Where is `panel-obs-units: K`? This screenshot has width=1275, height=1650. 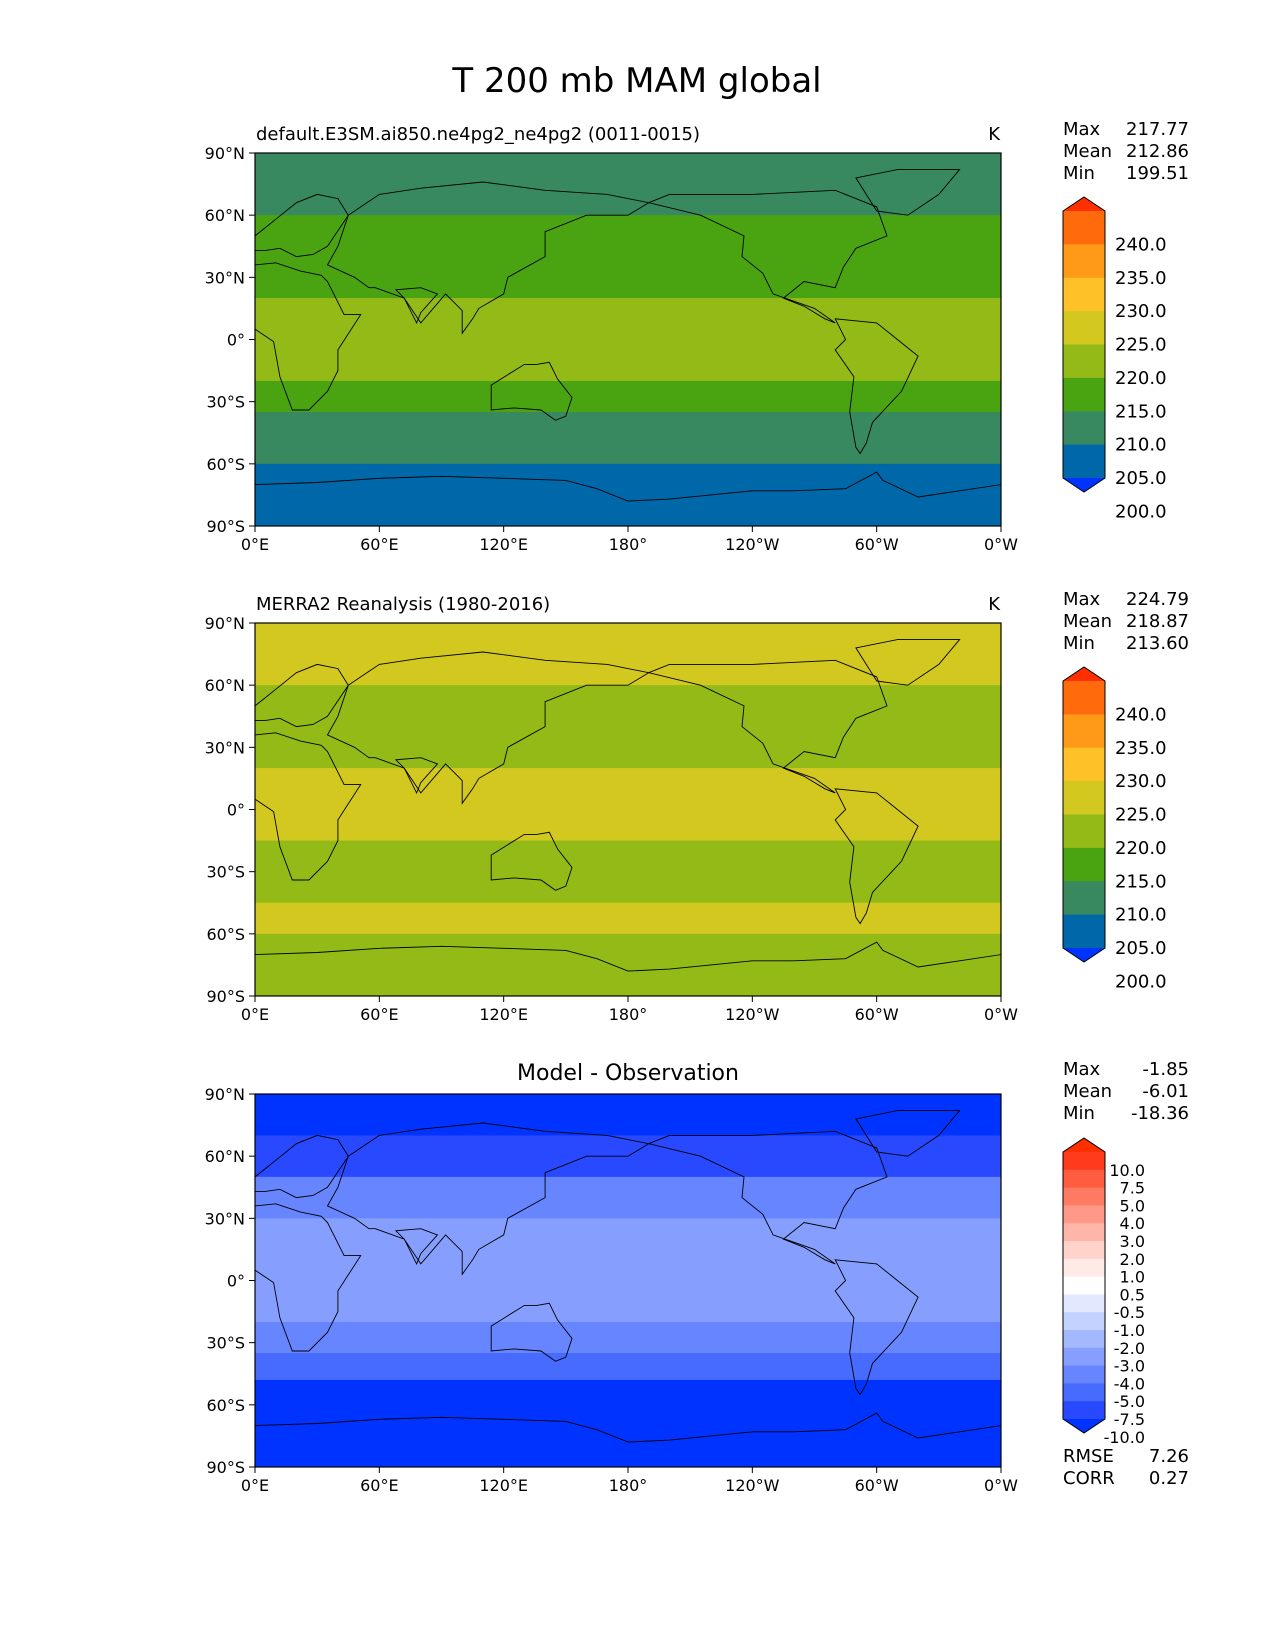
panel-obs-units: K is located at coordinates (994, 604).